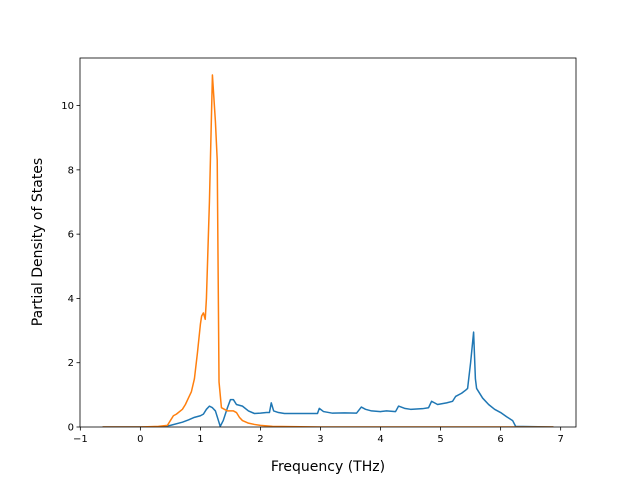  I want to click on y-tick-label: 4, so click(71, 299).